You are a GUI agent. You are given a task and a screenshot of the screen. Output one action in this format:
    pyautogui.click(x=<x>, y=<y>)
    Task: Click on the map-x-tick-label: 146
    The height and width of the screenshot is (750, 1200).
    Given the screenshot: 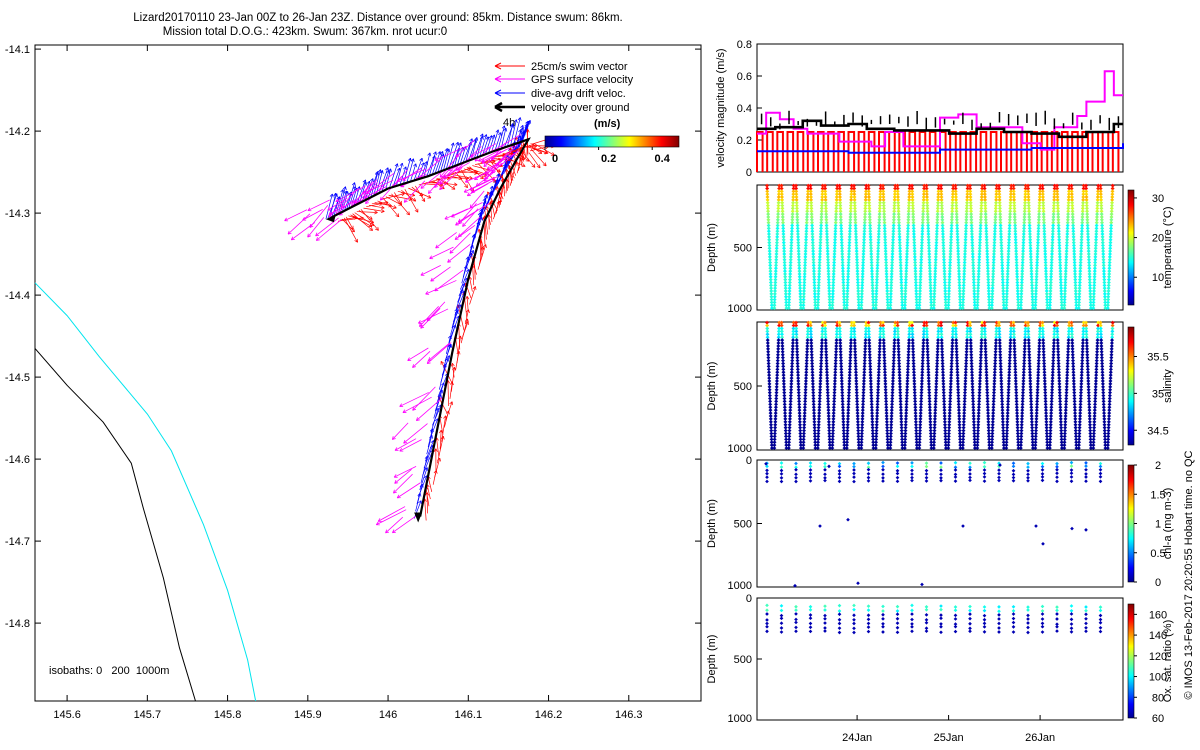 What is the action you would take?
    pyautogui.click(x=388, y=715)
    